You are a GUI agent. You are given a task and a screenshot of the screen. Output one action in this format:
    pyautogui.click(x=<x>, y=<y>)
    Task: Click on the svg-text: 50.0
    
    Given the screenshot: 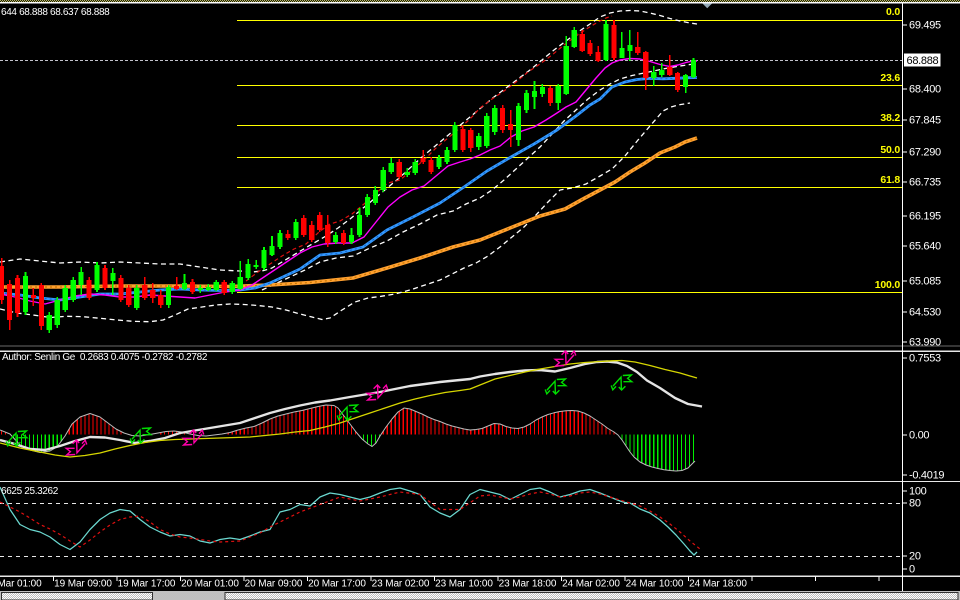 What is the action you would take?
    pyautogui.click(x=890, y=150)
    